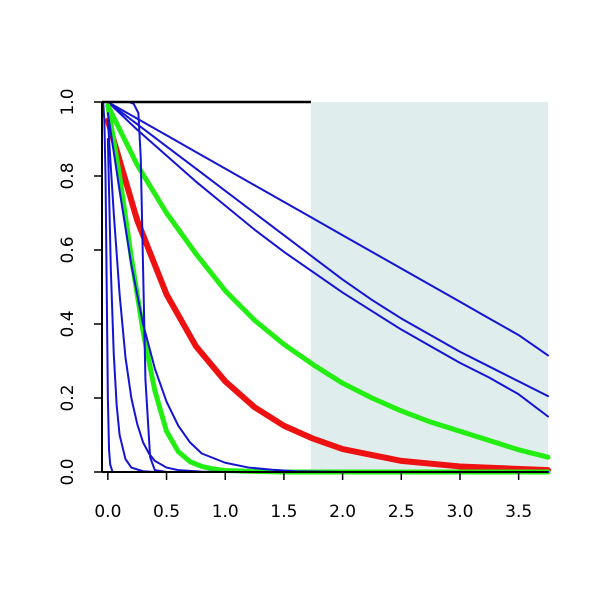 Image resolution: width=600 pixels, height=600 pixels. What do you see at coordinates (342, 512) in the screenshot?
I see `x-tick-label: 2.0` at bounding box center [342, 512].